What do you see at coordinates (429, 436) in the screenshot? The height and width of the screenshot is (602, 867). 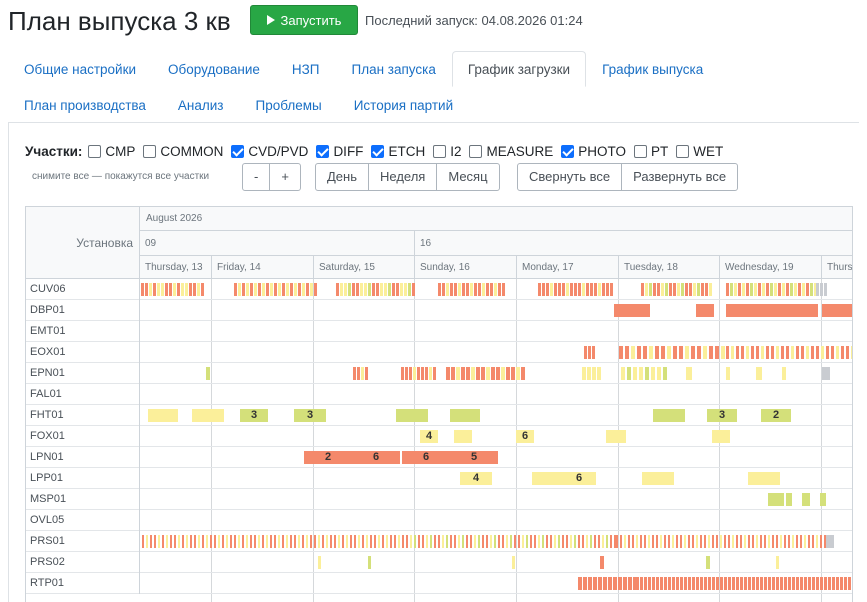 I see `gantt-task-bar: 4` at bounding box center [429, 436].